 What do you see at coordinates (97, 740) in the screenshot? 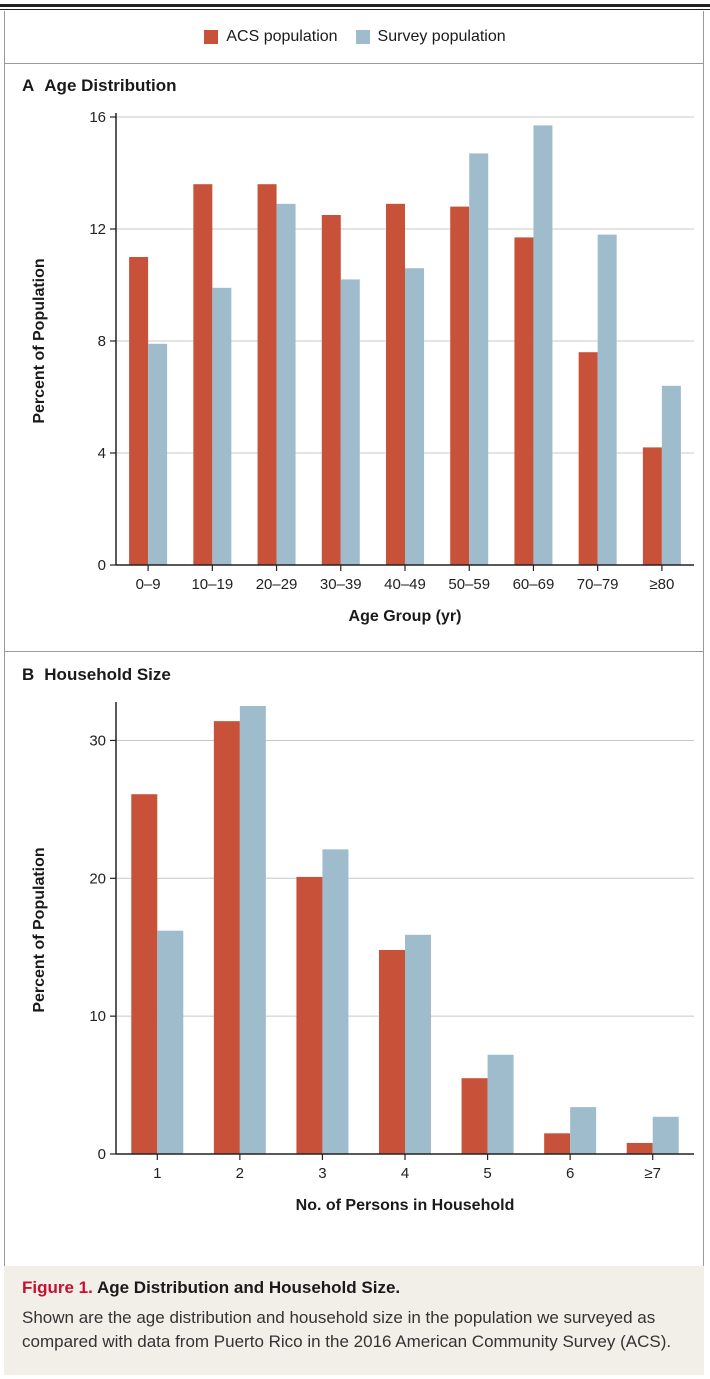
I see `household-chart-ytick-label: 30` at bounding box center [97, 740].